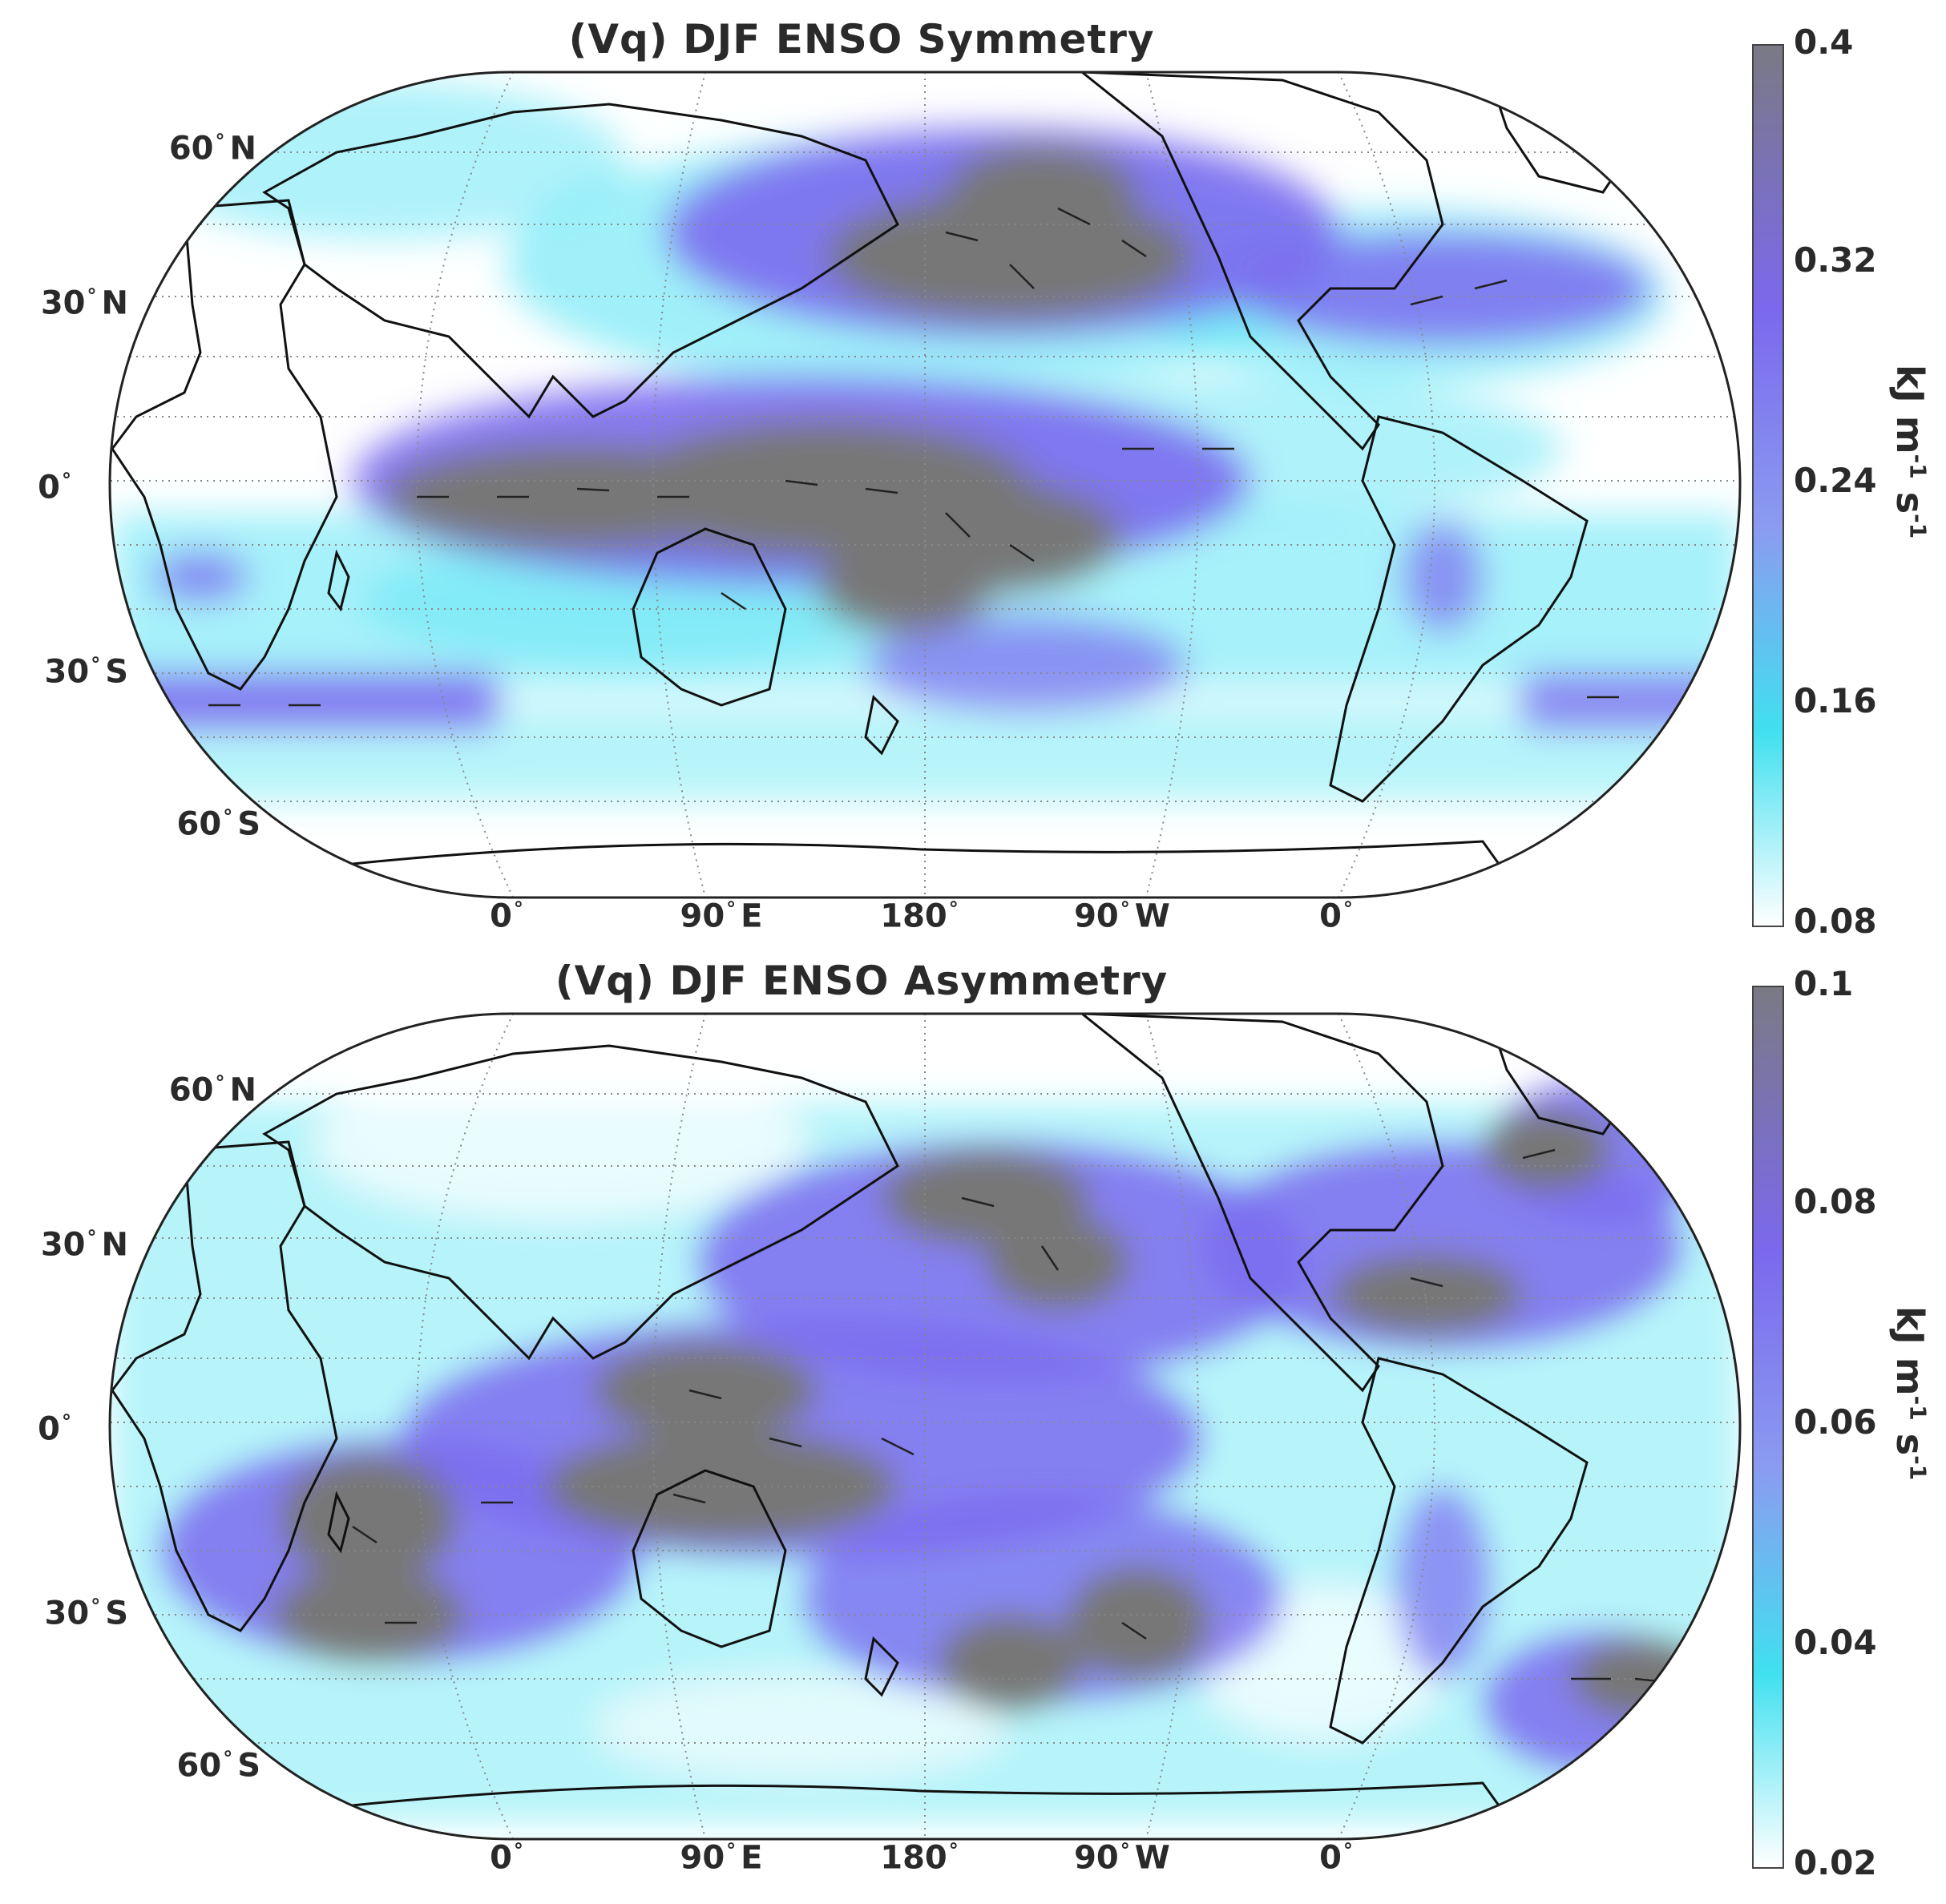 The height and width of the screenshot is (1904, 1946). Describe the element at coordinates (1835, 1422) in the screenshot. I see `colorbar-tick: 0.06` at that location.